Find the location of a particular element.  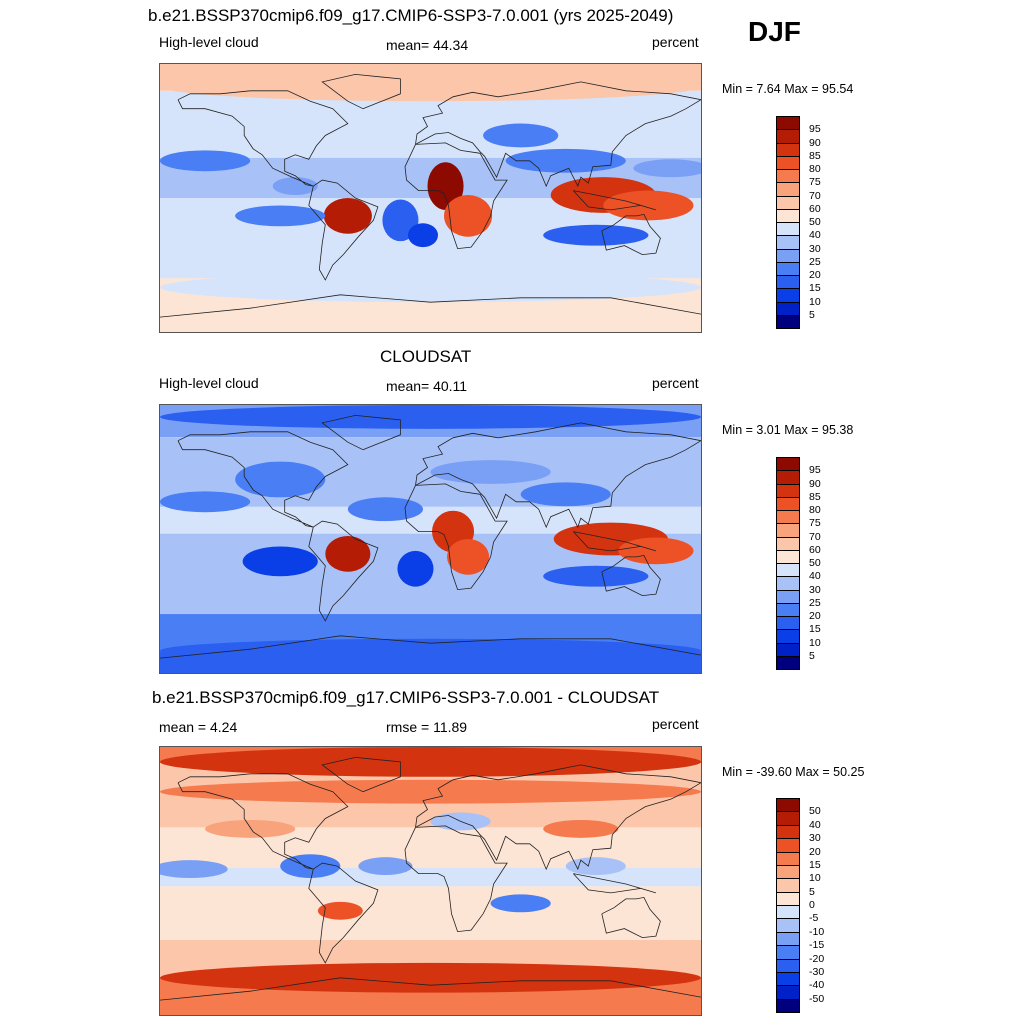

colorbar-1-tick-label: 75 is located at coordinates (815, 182).